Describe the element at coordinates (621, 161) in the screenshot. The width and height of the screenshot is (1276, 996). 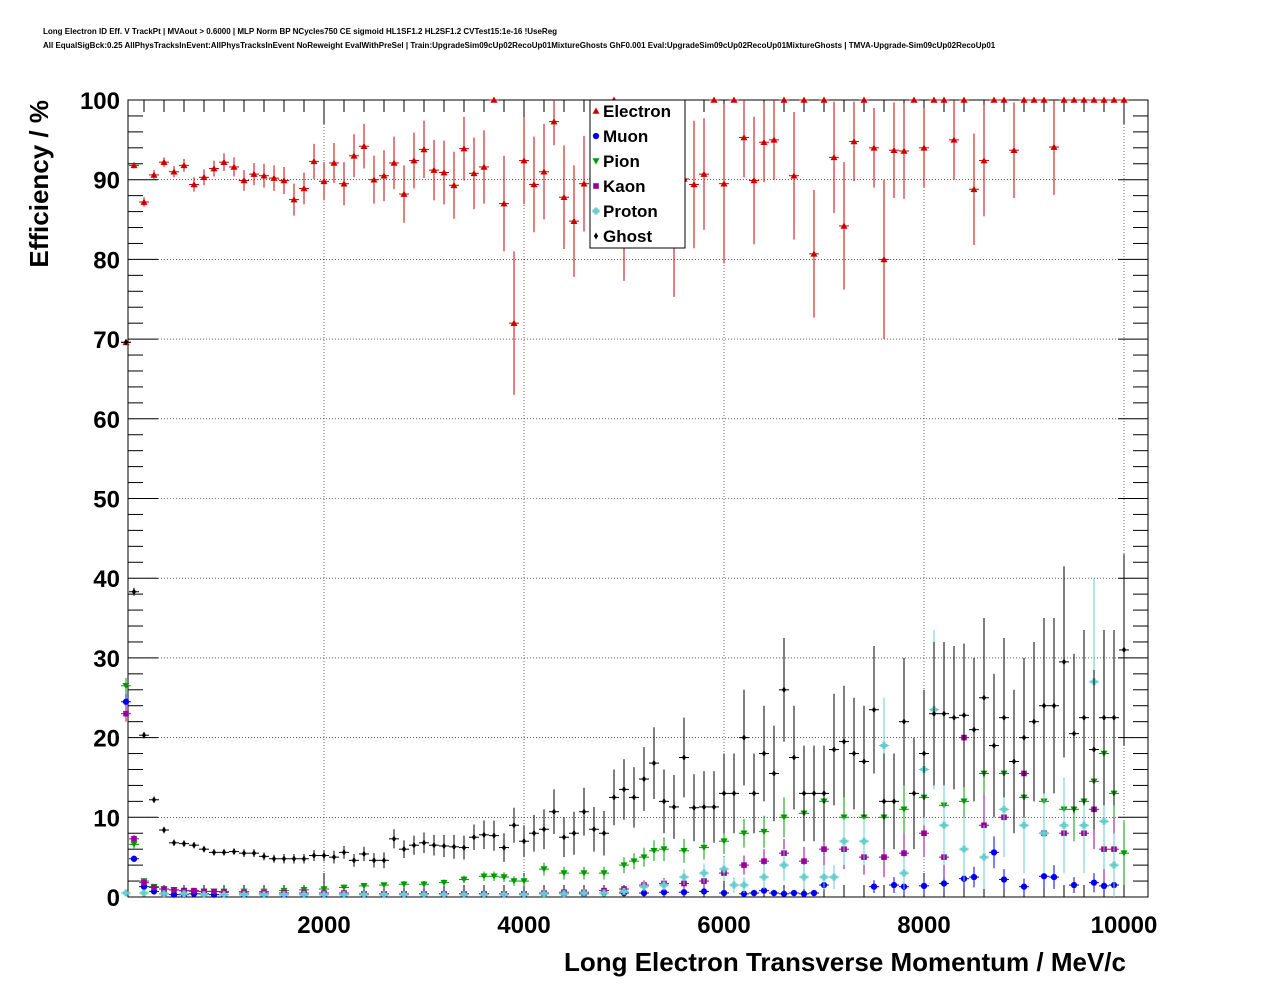
I see `legend-label-pion: Pion` at that location.